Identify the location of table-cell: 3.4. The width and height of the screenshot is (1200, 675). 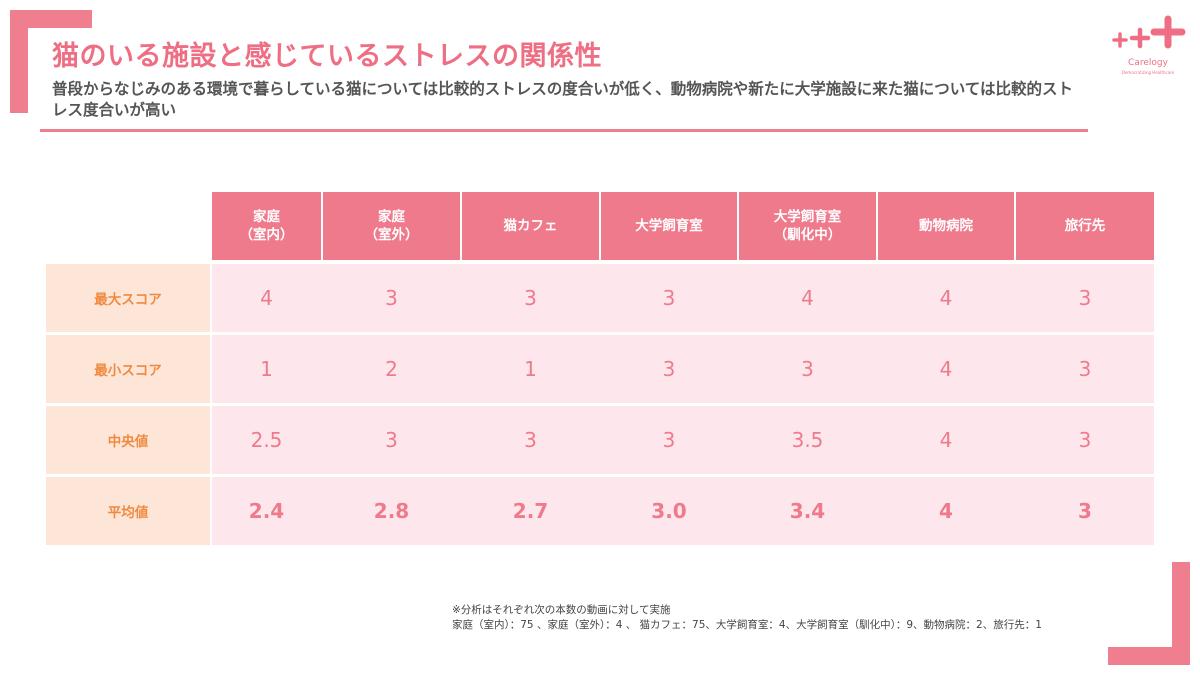
(807, 511).